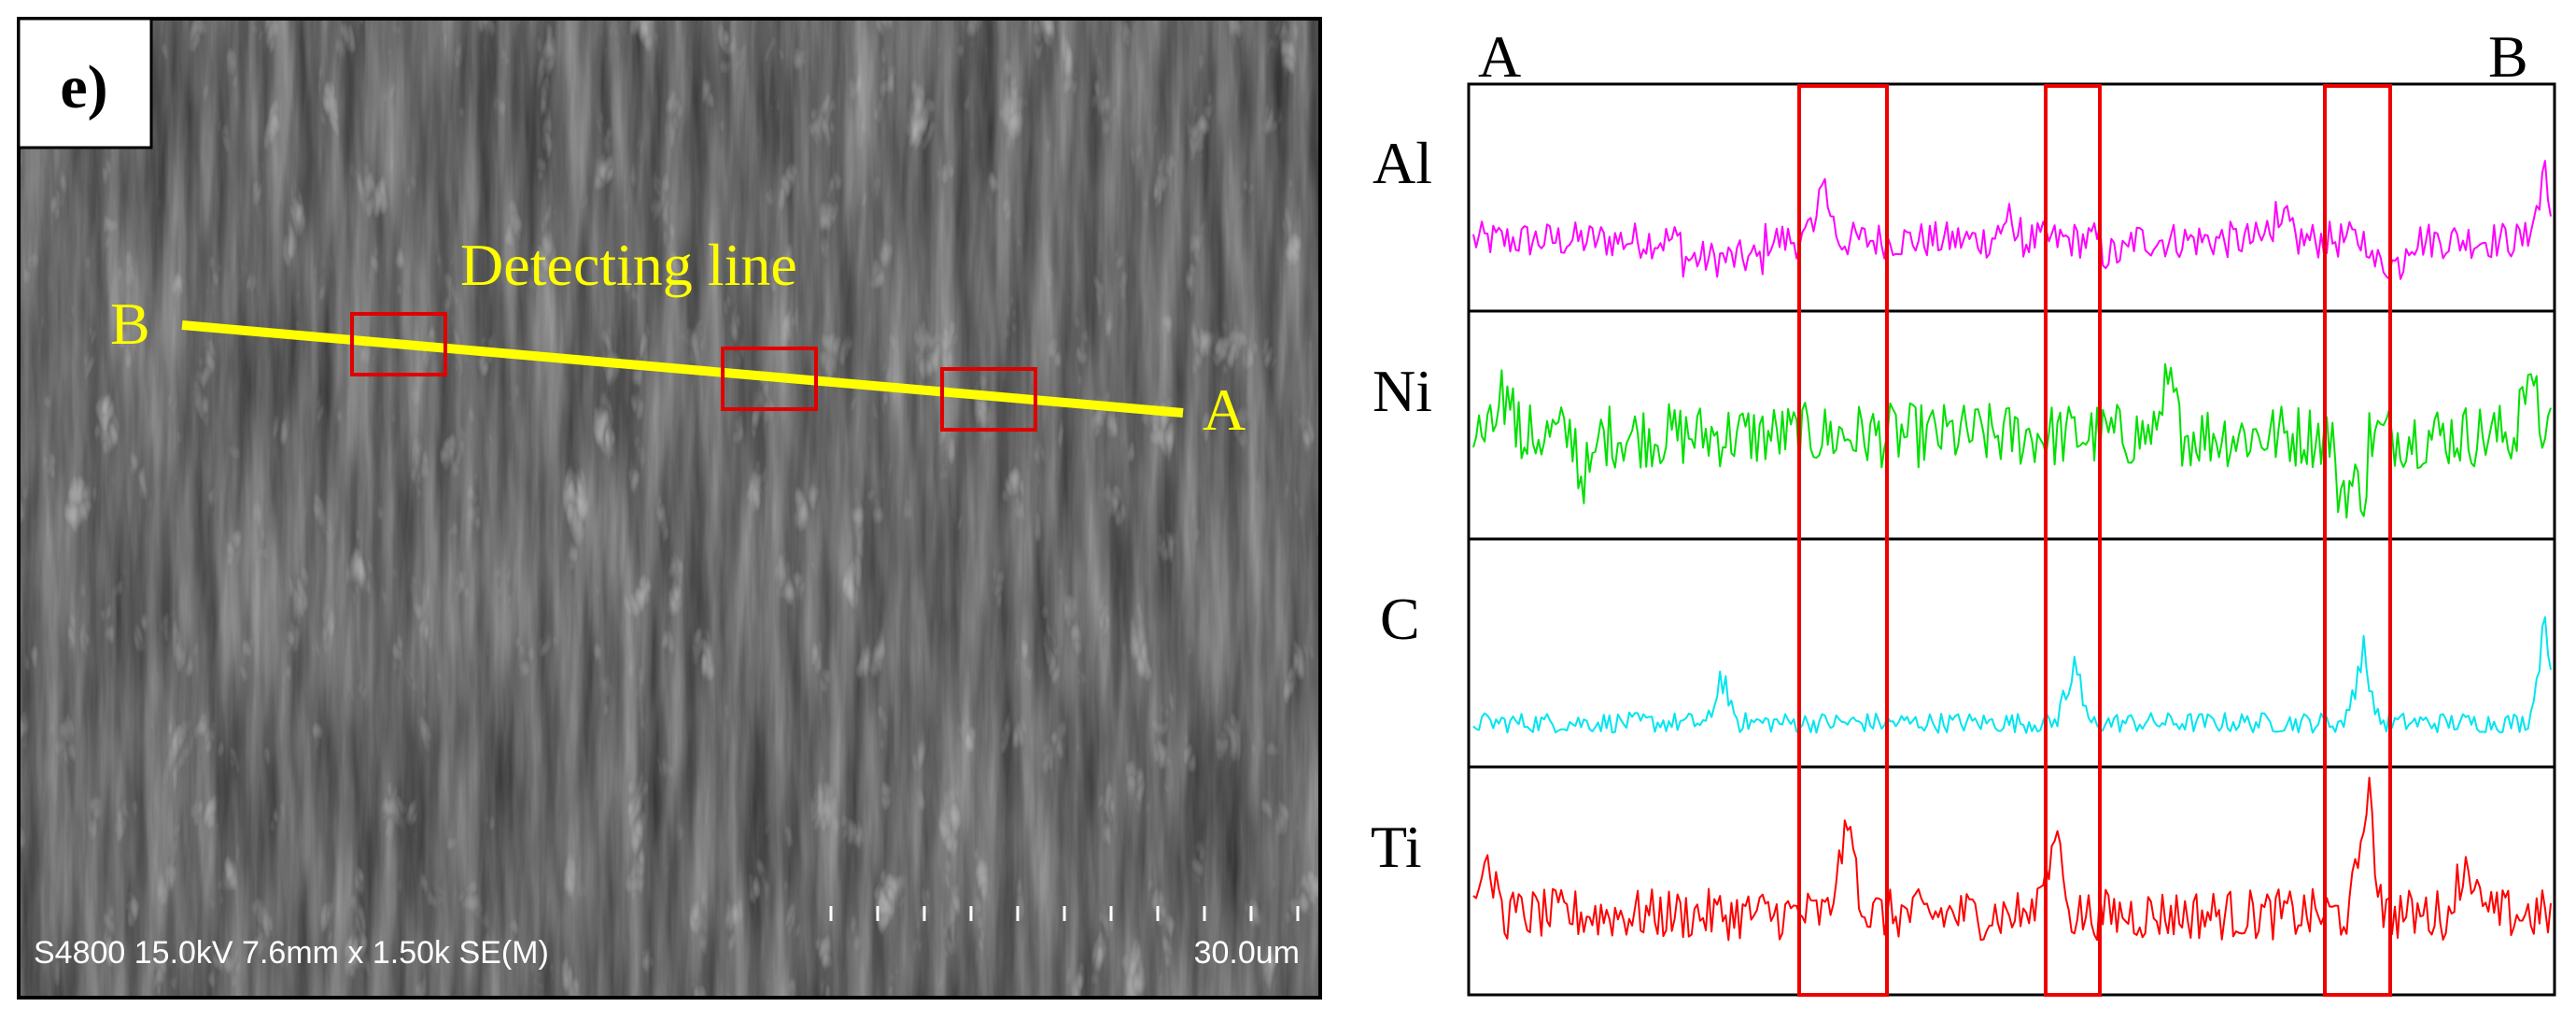  I want to click on linescan-panel-ti, so click(2011, 881).